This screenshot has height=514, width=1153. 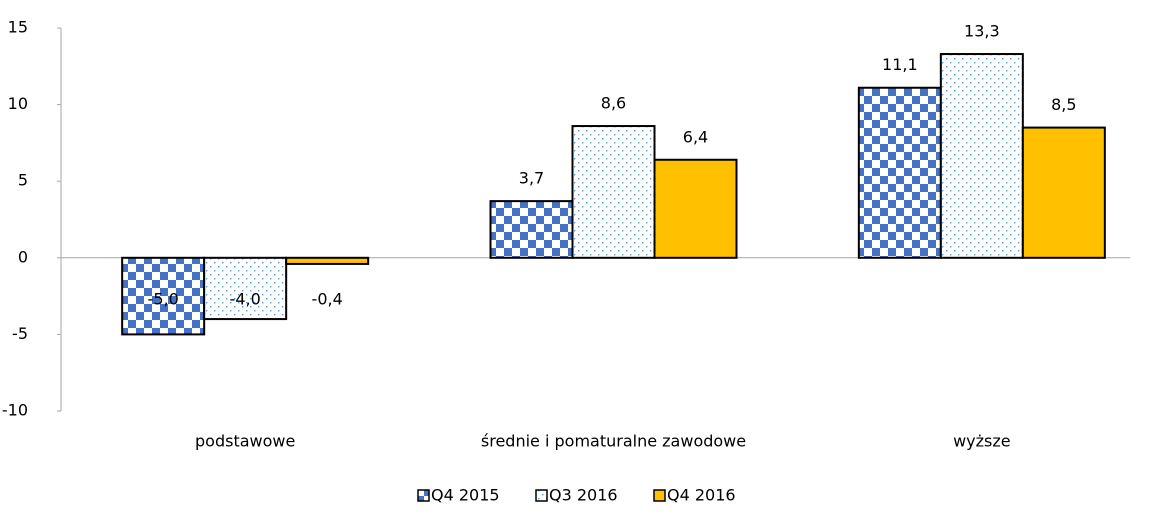 I want to click on data-label: -0,4, so click(x=327, y=298).